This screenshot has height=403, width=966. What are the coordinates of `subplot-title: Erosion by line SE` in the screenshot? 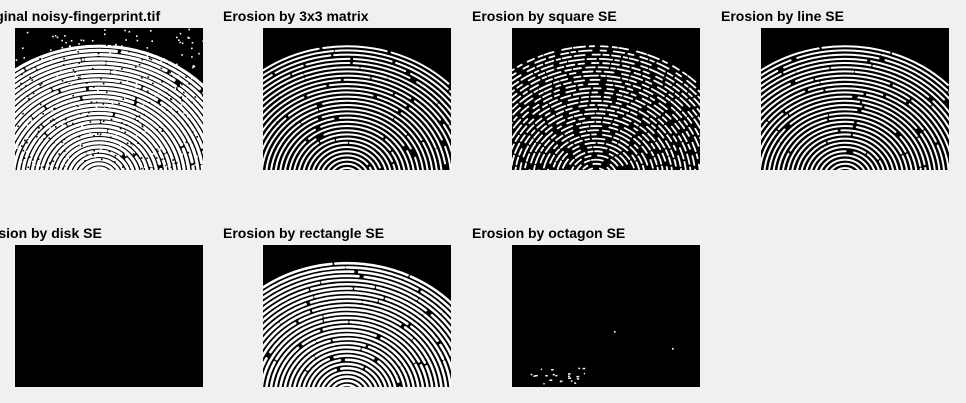 It's located at (782, 16).